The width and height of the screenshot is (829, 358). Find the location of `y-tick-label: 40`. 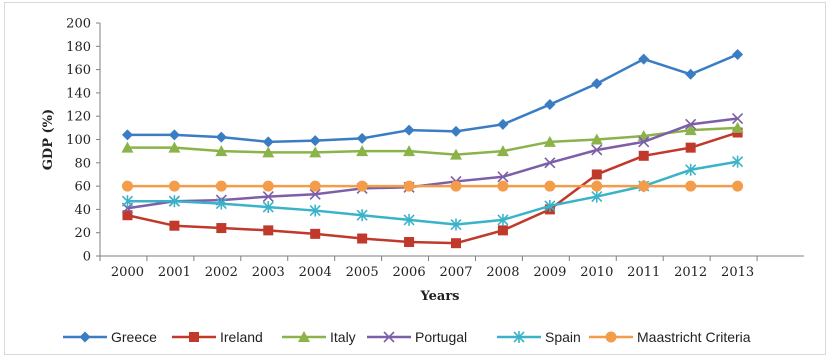

y-tick-label: 40 is located at coordinates (82, 210).